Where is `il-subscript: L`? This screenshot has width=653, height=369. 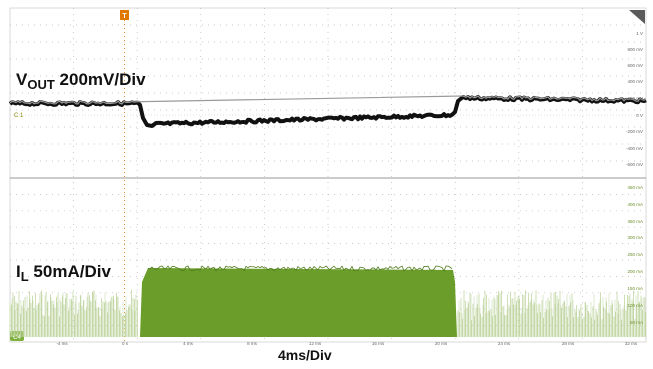 il-subscript: L is located at coordinates (24, 276).